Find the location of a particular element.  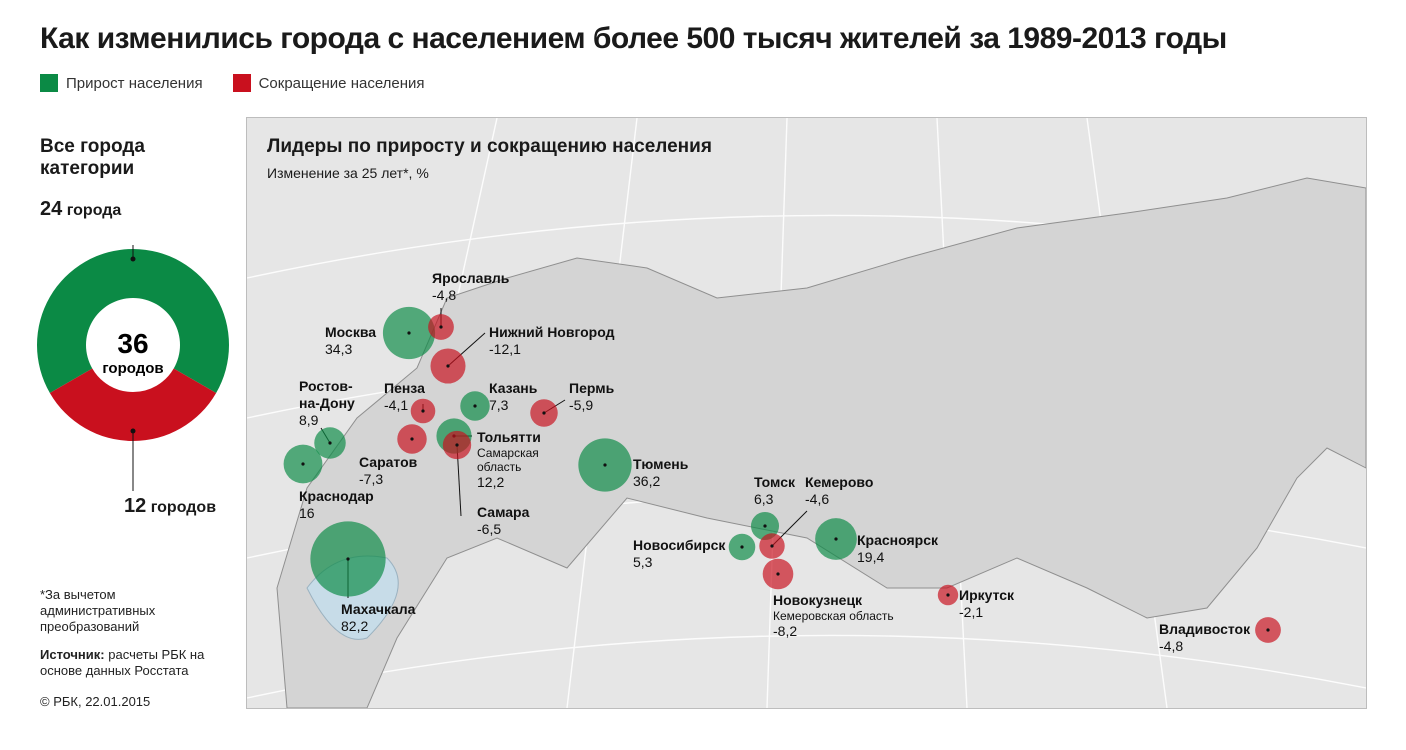

city-note: Кемеровская область is located at coordinates (833, 616).